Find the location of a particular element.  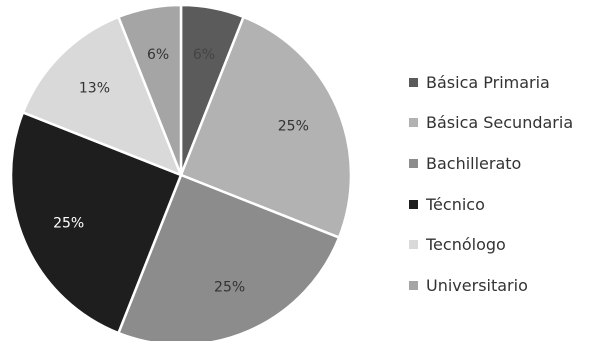

legend-item-basica-secundaria: Básica Secundaria is located at coordinates (491, 123).